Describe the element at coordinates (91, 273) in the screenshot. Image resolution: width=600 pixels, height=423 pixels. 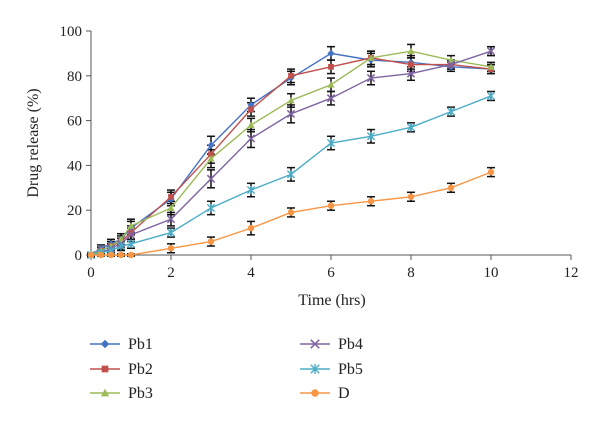
I see `x-tick-label: 0` at that location.